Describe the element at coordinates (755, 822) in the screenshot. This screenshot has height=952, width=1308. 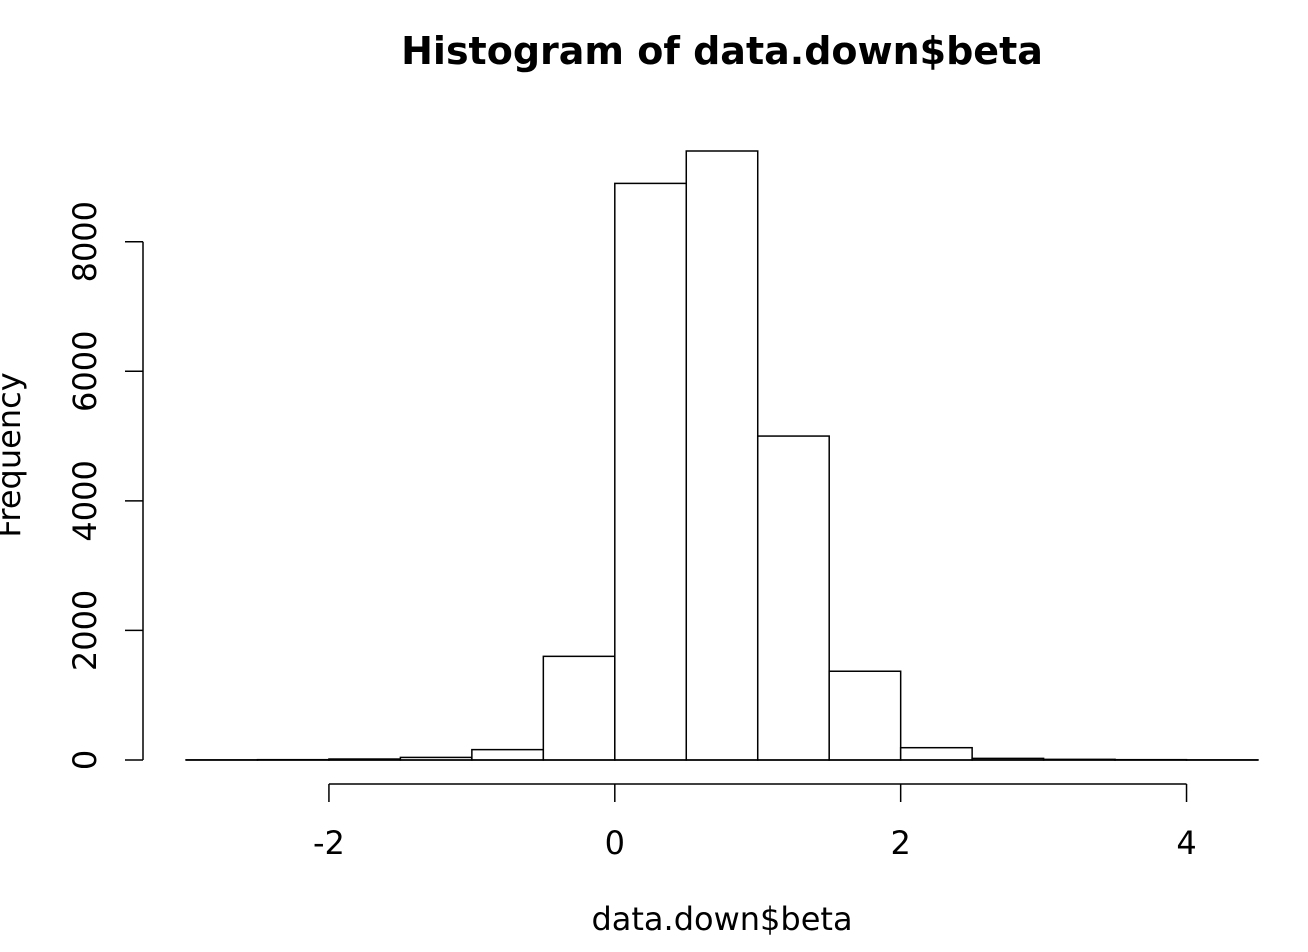
I see `x-axis: -2 0 2 4` at that location.